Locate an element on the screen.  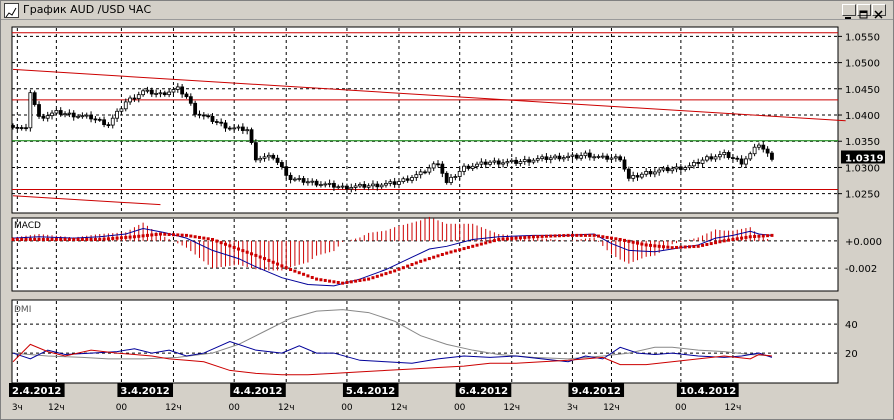
maximize-button is located at coordinates (864, 11).